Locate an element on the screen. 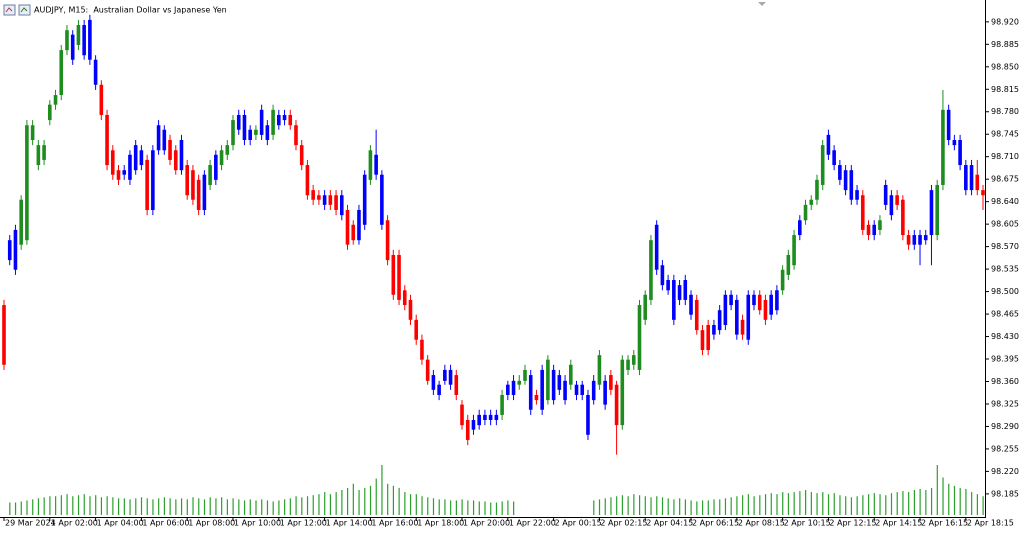 This screenshot has width=1024, height=533. symbol-icons is located at coordinates (17, 10).